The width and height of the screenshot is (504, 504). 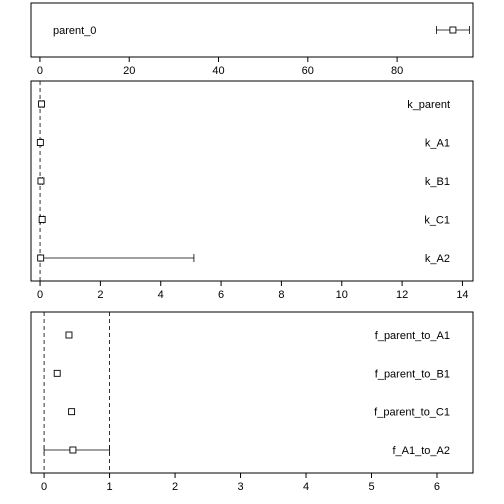 I want to click on x-tick-label: 3, so click(x=240, y=487).